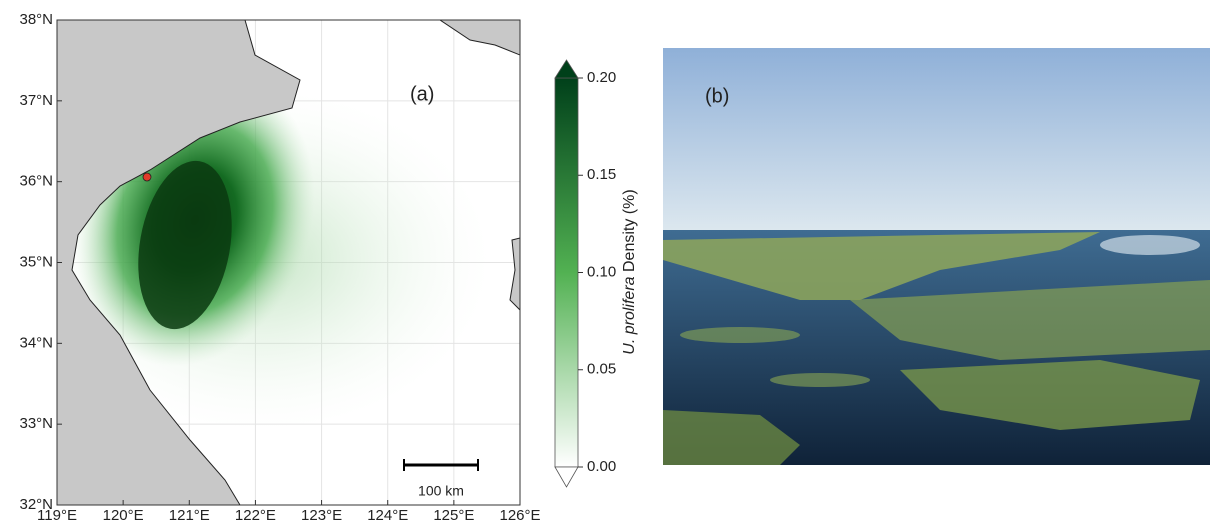 The width and height of the screenshot is (1211, 528). I want to click on site-marker, so click(147, 177).